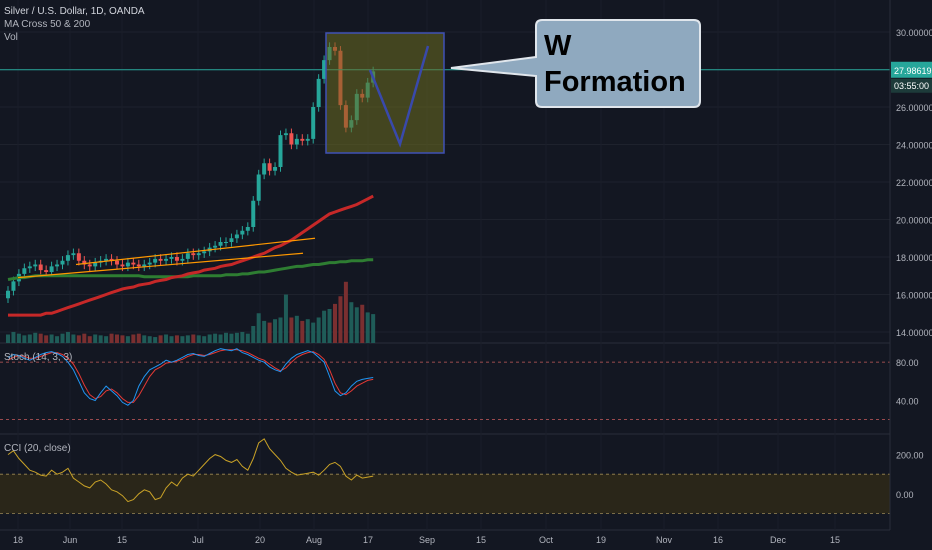  I want to click on cci-pane, so click(445, 476).